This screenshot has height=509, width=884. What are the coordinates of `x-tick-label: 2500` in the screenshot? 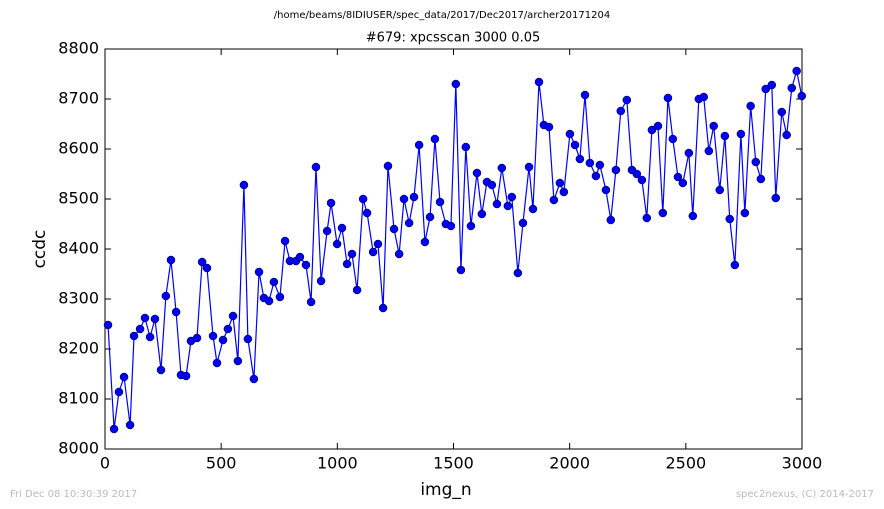 It's located at (685, 463).